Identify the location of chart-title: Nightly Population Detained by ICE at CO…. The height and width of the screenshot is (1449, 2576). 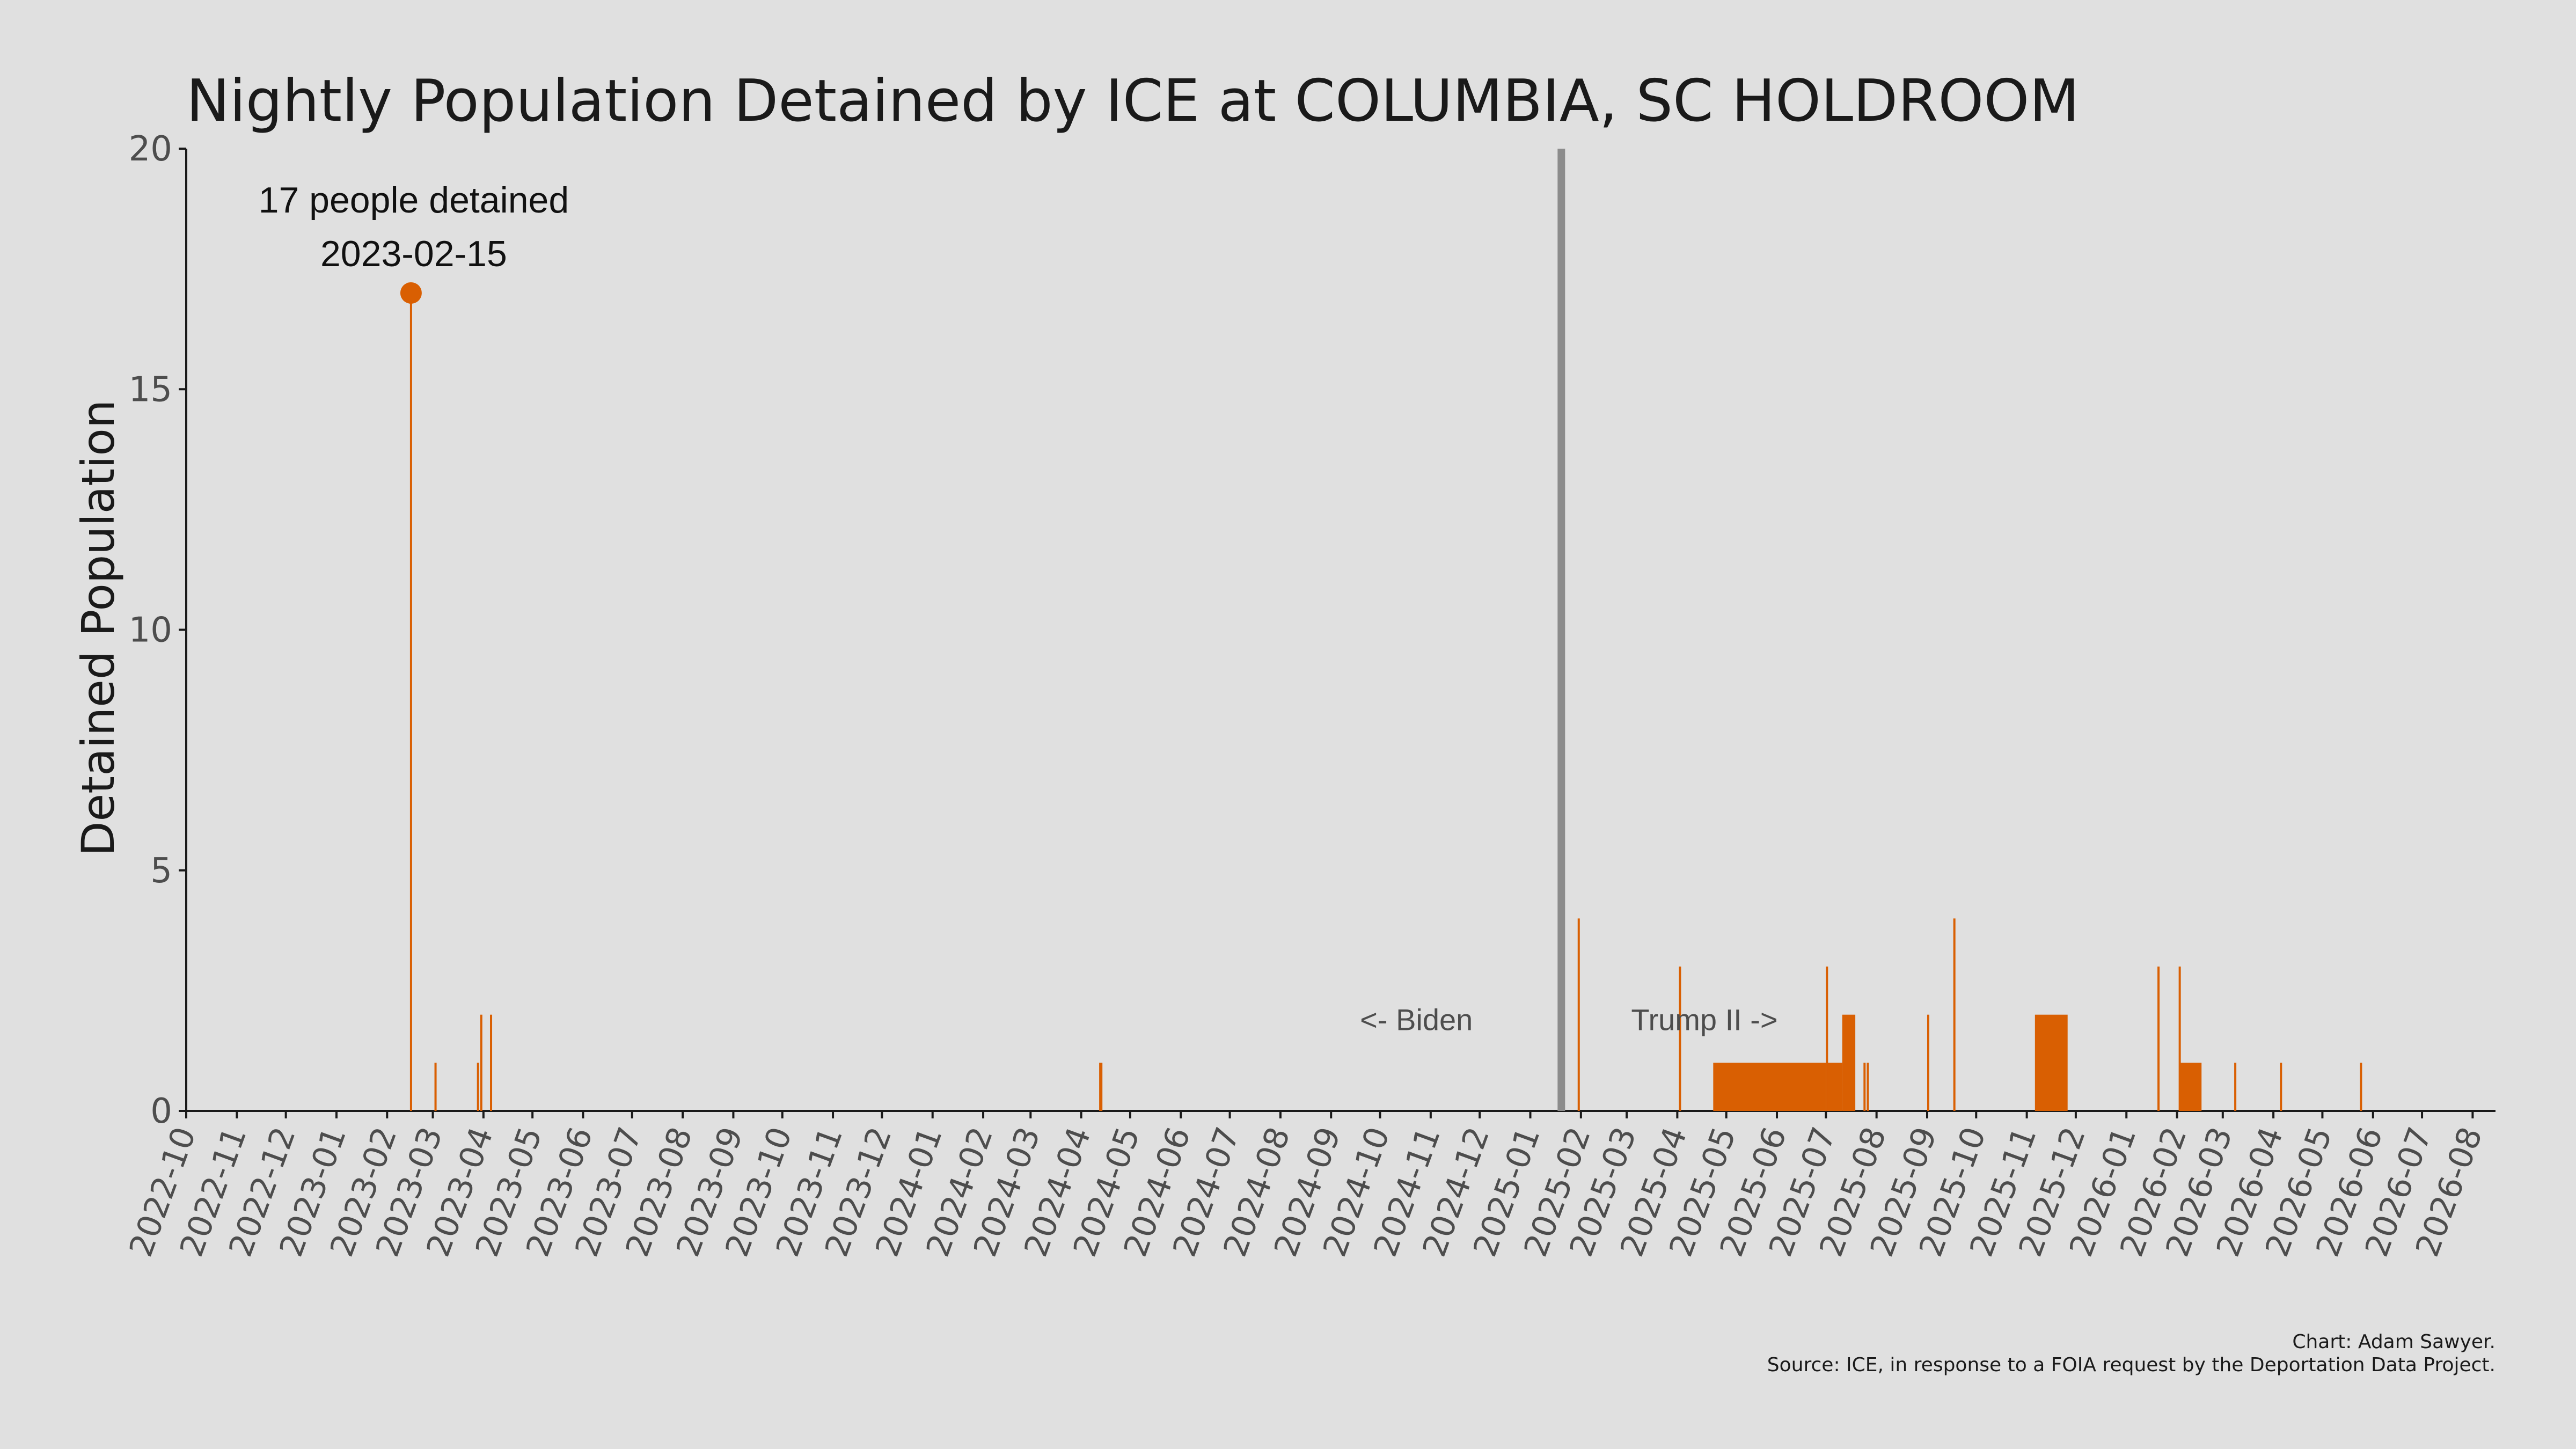
(1133, 101).